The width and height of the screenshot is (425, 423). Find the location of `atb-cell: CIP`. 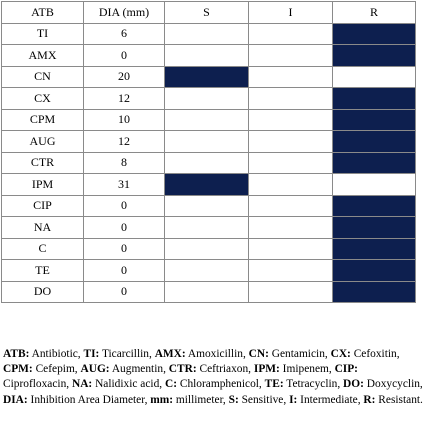

atb-cell: CIP is located at coordinates (42, 205).